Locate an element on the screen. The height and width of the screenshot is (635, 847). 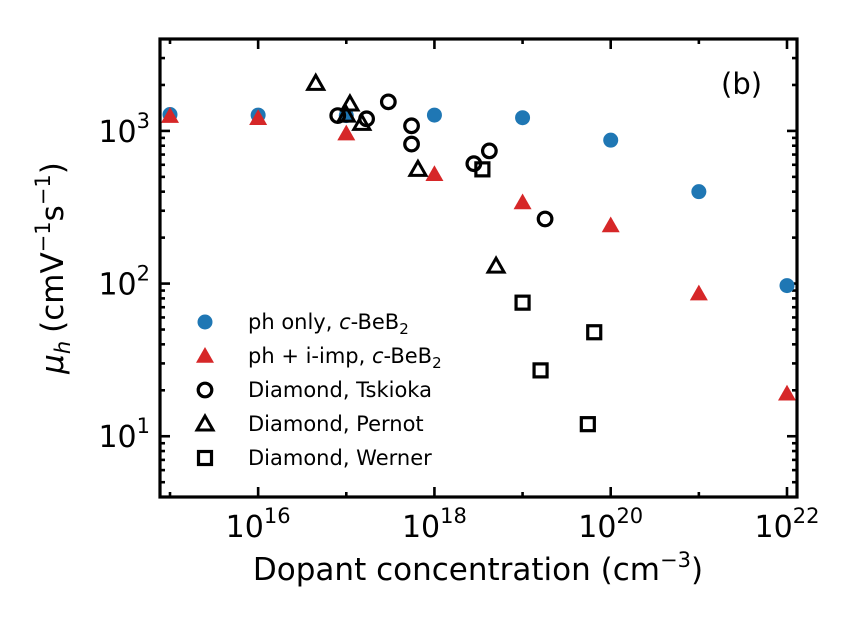
x-tick-label: 1020 is located at coordinates (610, 524).